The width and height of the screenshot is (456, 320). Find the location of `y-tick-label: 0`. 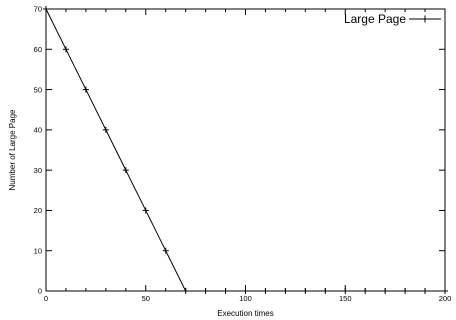

y-tick-label: 0 is located at coordinates (40, 291).